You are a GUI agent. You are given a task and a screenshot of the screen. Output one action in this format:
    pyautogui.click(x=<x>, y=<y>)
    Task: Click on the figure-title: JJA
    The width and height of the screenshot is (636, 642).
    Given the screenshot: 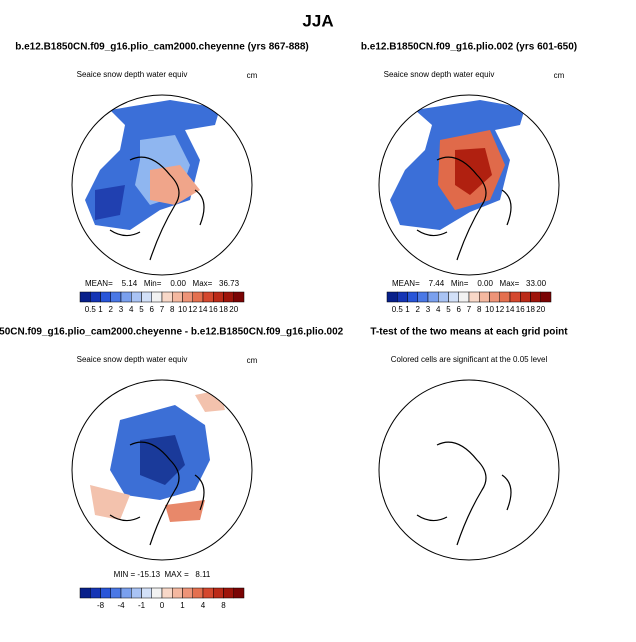 What is the action you would take?
    pyautogui.click(x=317, y=20)
    